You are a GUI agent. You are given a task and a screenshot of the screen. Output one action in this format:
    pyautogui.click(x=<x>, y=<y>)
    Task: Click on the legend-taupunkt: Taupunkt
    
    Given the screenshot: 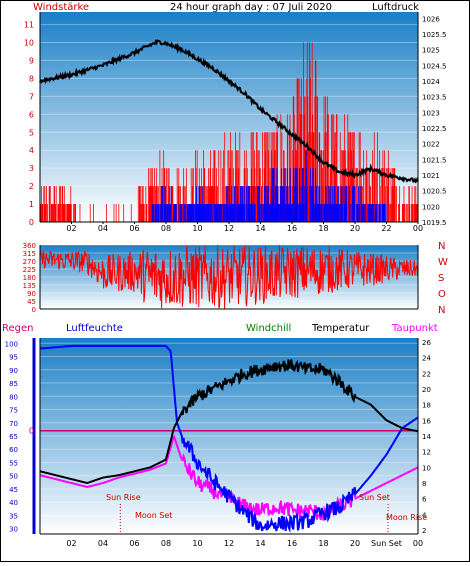 What is the action you would take?
    pyautogui.click(x=414, y=328)
    